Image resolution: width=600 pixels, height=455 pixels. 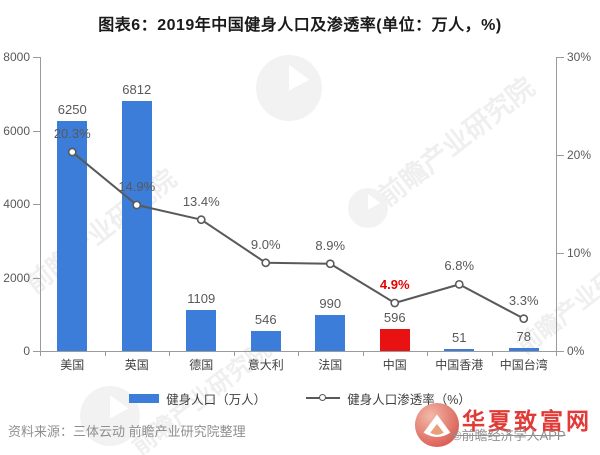 I want to click on x-axis-label: 中国, so click(x=394, y=365).